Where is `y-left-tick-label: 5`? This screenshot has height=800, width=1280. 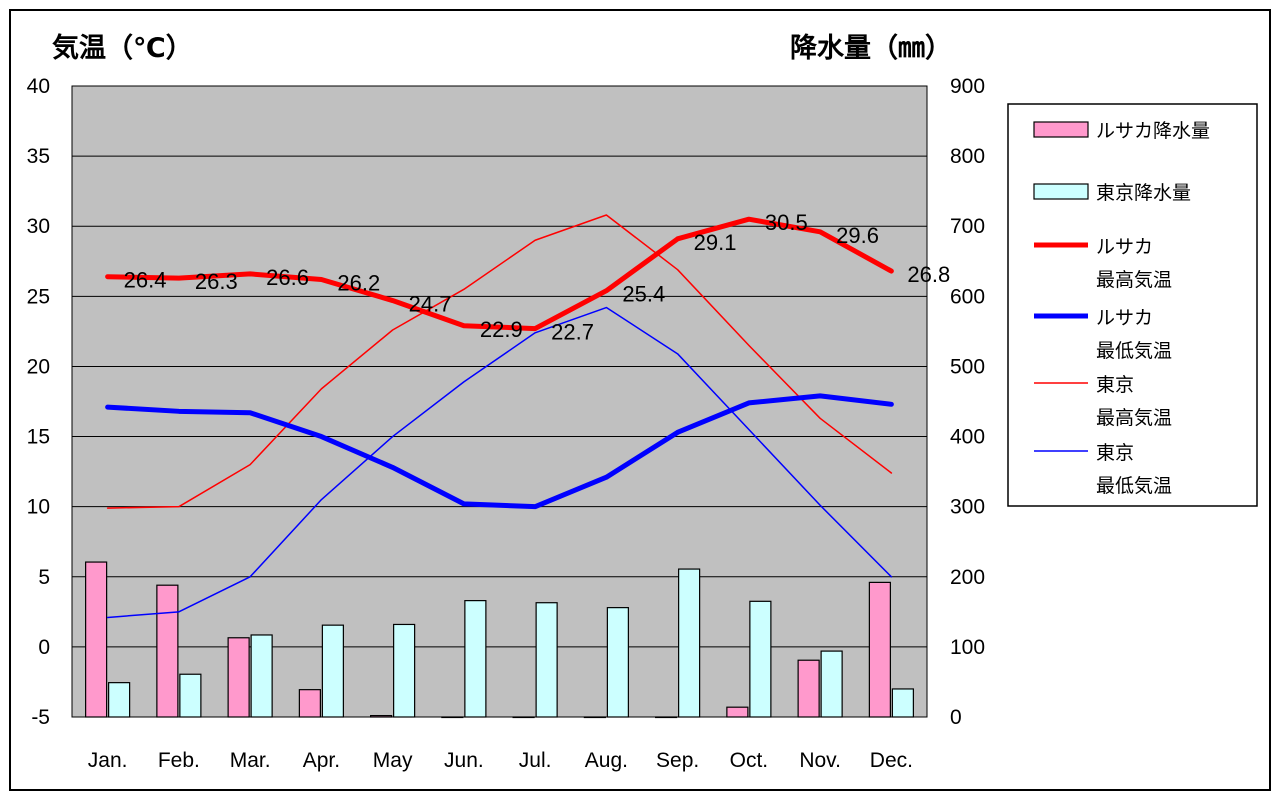
y-left-tick-label: 5 is located at coordinates (44, 577).